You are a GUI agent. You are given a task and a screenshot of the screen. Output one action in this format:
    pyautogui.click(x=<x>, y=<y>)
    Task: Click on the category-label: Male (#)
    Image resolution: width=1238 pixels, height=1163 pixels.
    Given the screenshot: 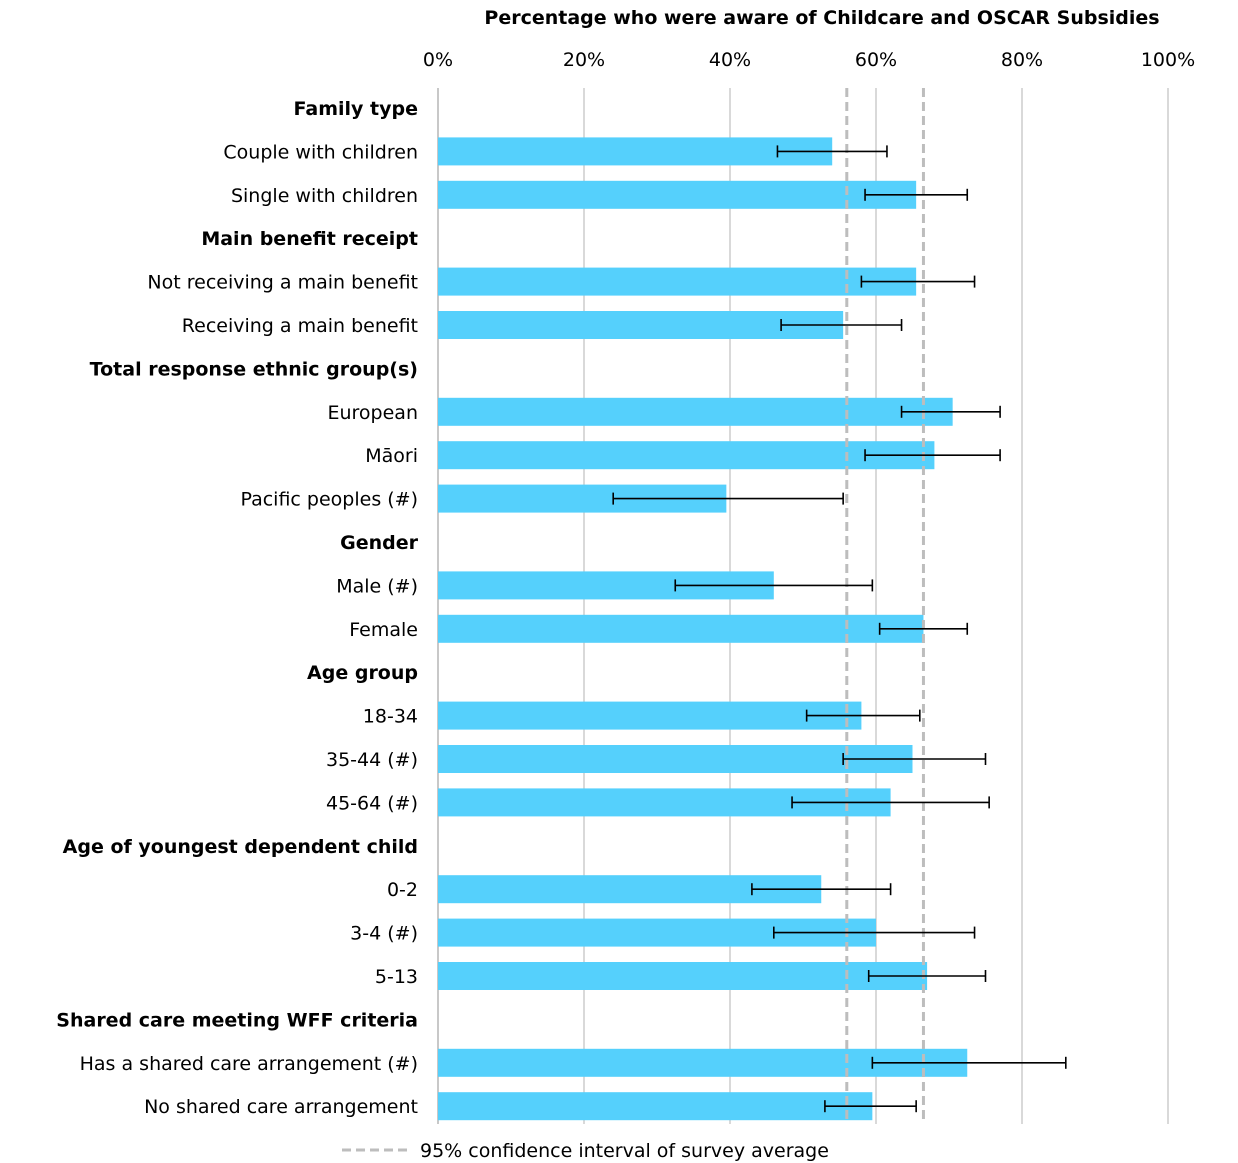 What is the action you would take?
    pyautogui.click(x=377, y=586)
    